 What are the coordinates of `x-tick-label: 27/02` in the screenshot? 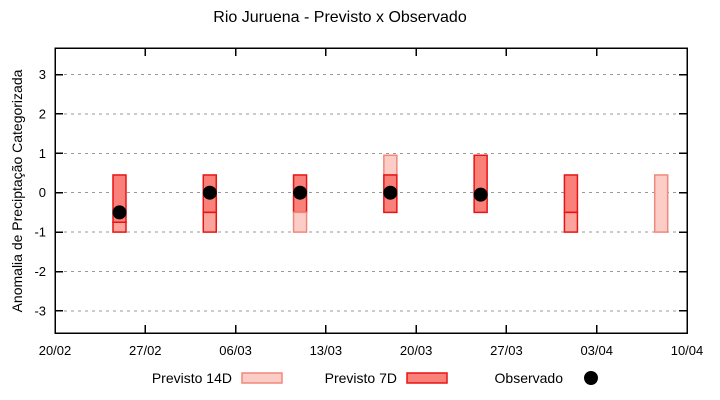 It's located at (145, 350).